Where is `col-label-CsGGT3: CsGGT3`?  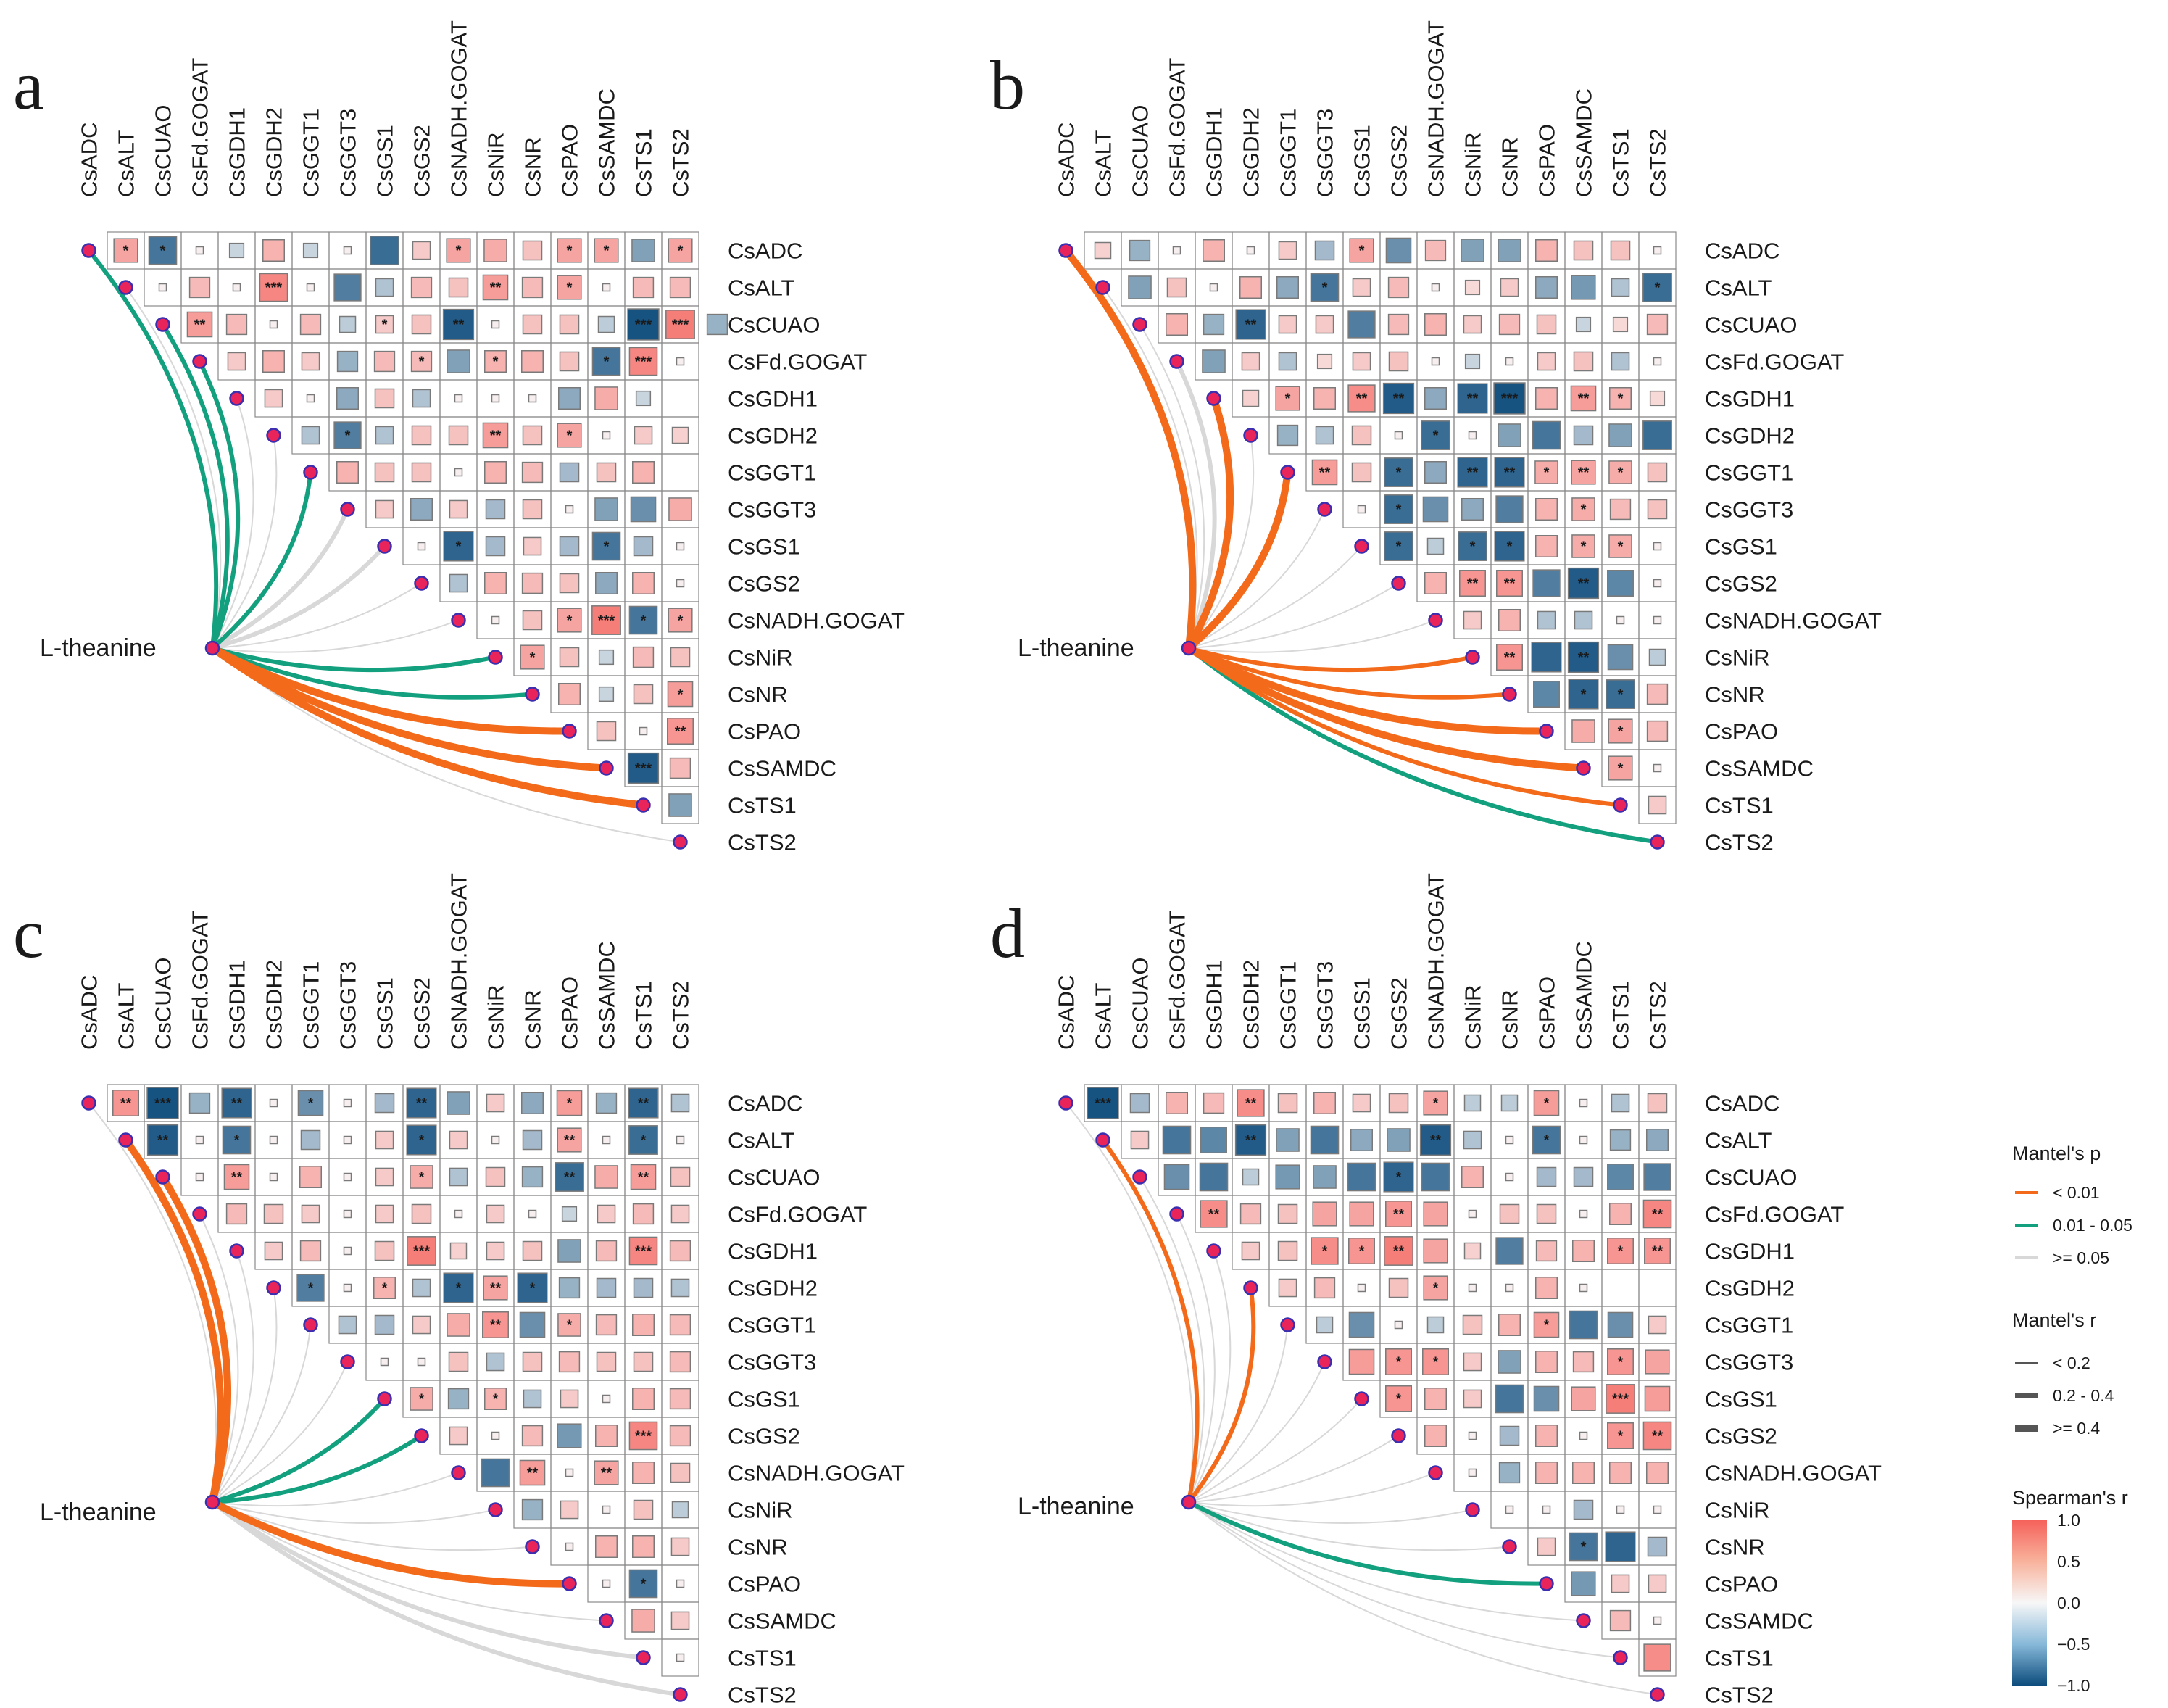
col-label-CsGGT3: CsGGT3 is located at coordinates (349, 153).